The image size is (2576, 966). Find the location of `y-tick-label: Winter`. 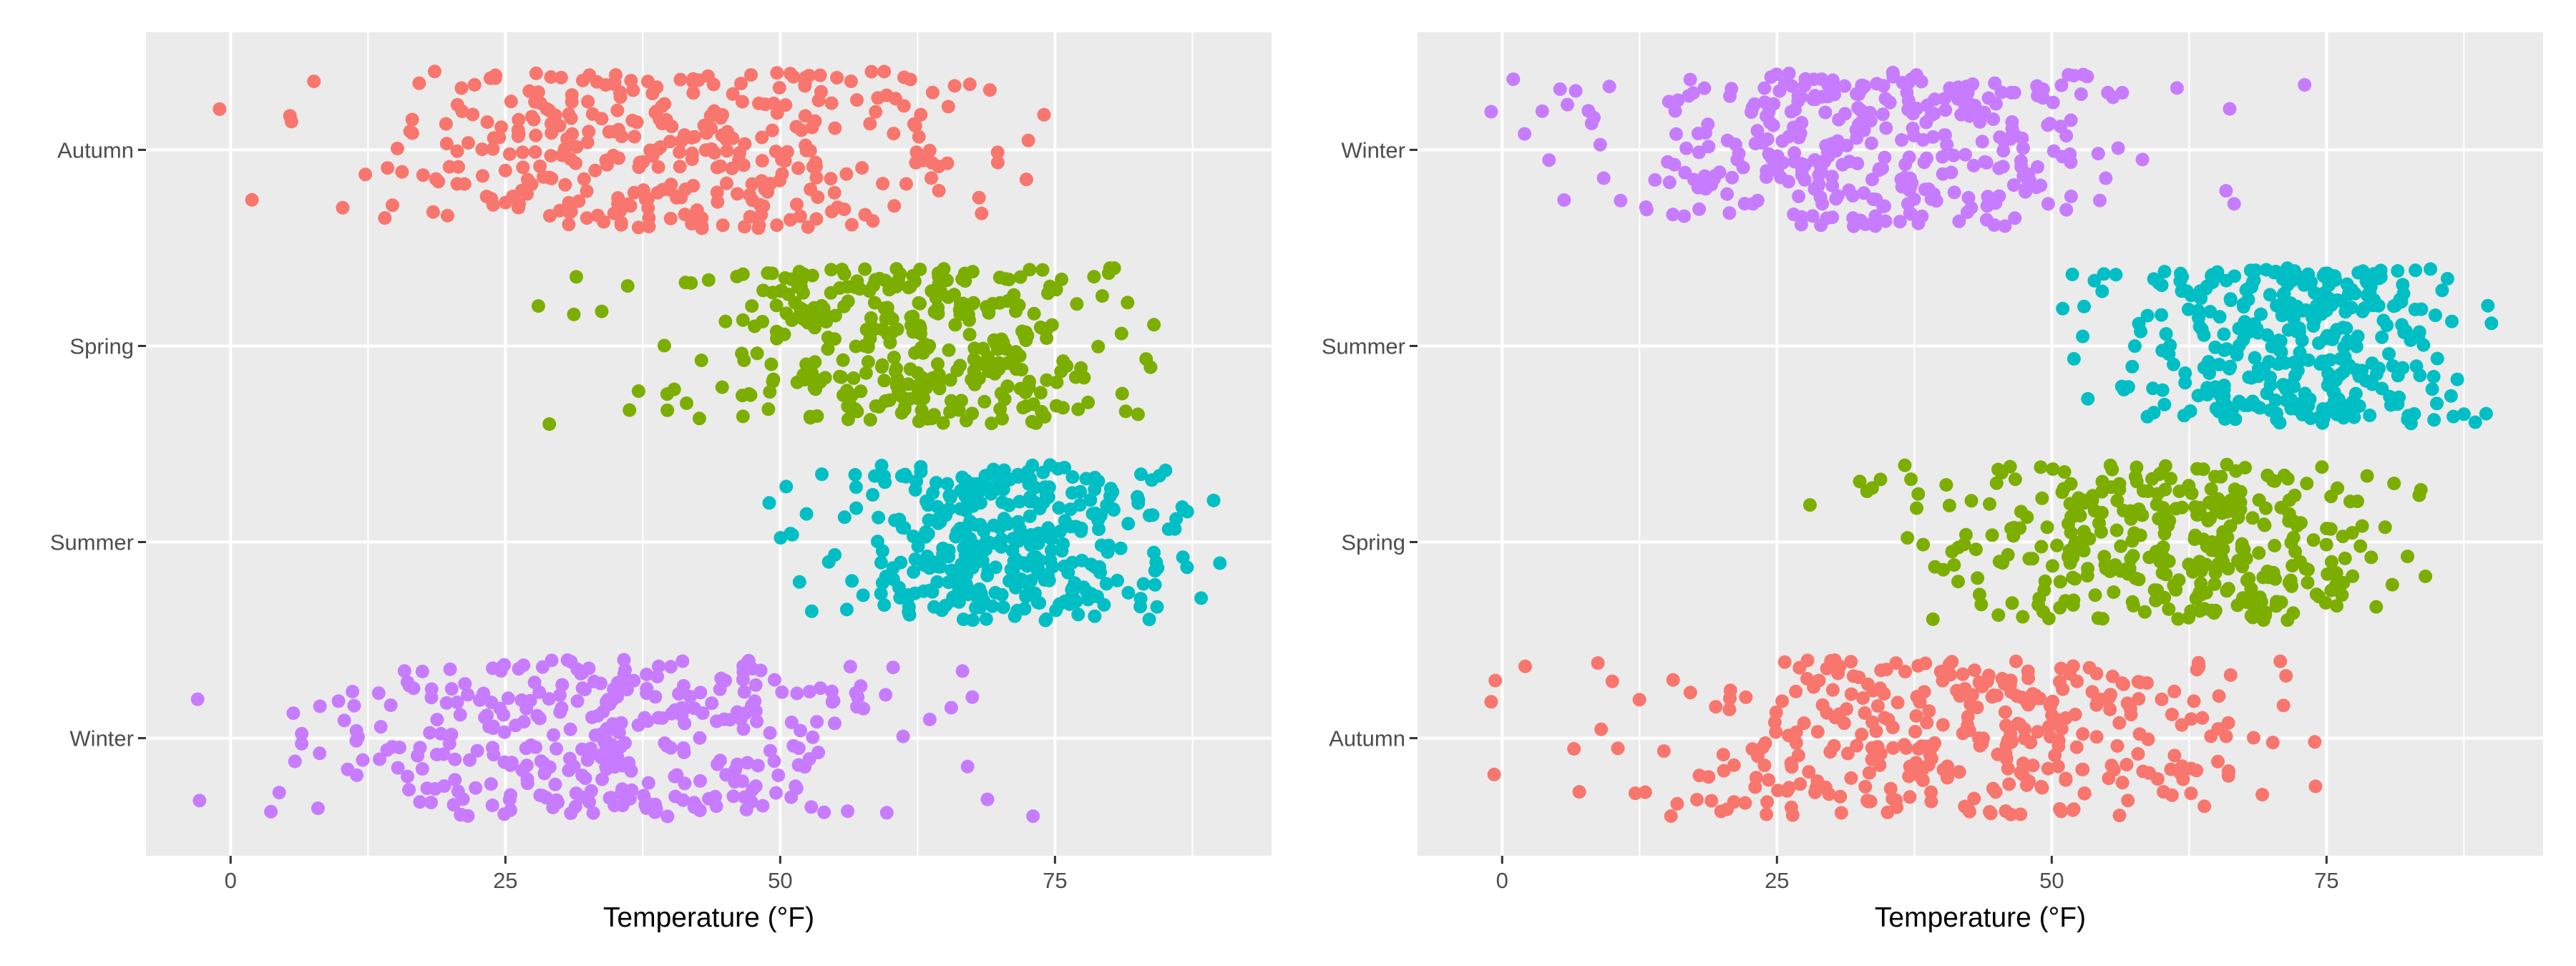

y-tick-label: Winter is located at coordinates (101, 738).